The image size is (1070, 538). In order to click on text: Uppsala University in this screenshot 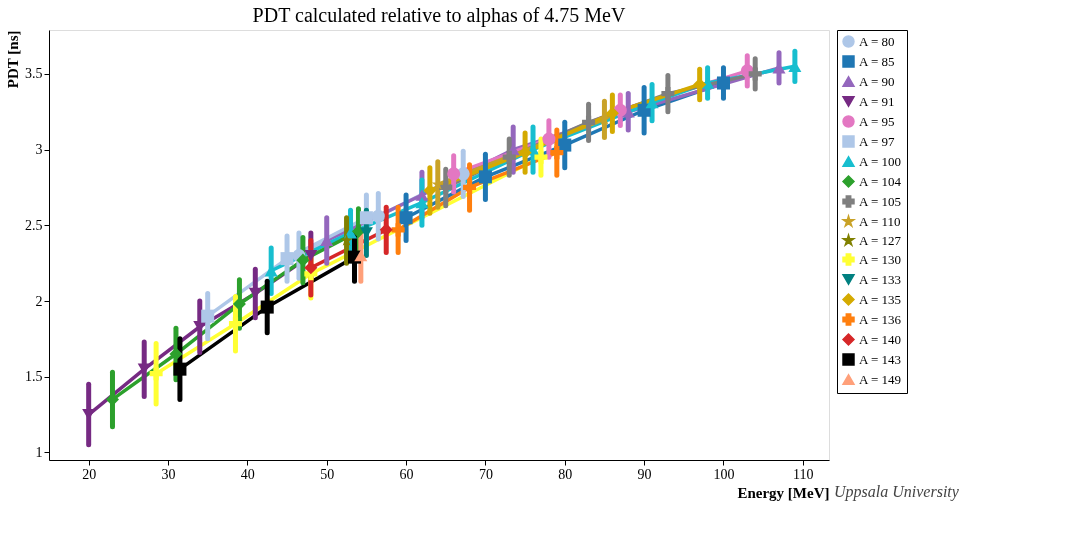, I will do `click(897, 492)`.